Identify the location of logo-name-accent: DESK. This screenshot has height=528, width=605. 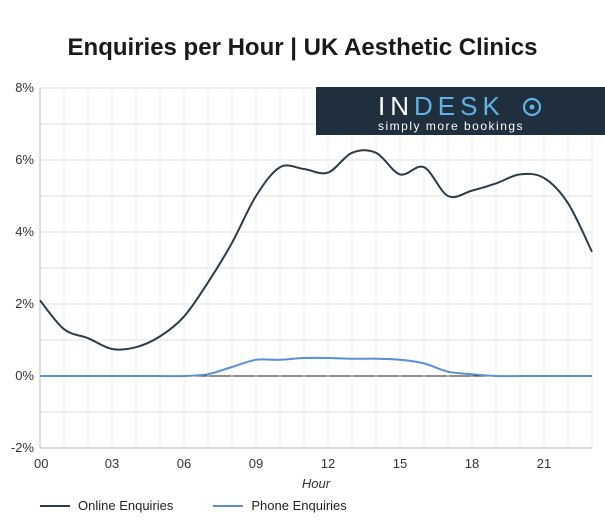
(459, 106).